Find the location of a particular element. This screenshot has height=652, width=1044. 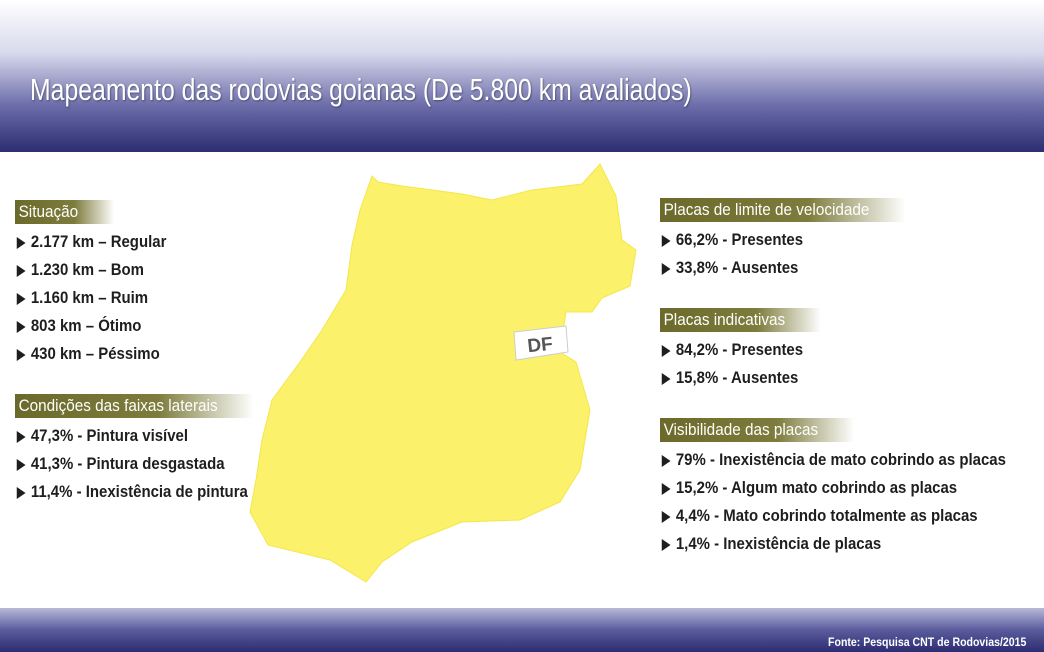

item-text: 2.177 km – Regular is located at coordinates (98, 241).